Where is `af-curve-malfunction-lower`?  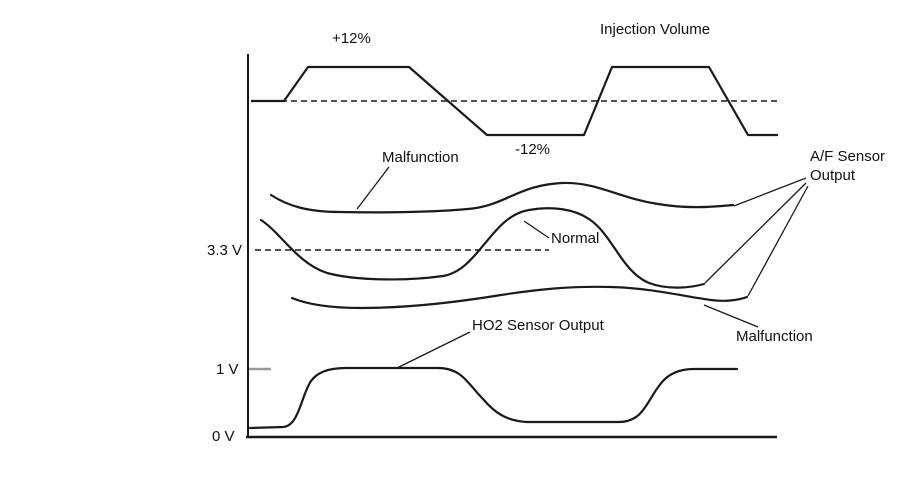 af-curve-malfunction-lower is located at coordinates (519, 297).